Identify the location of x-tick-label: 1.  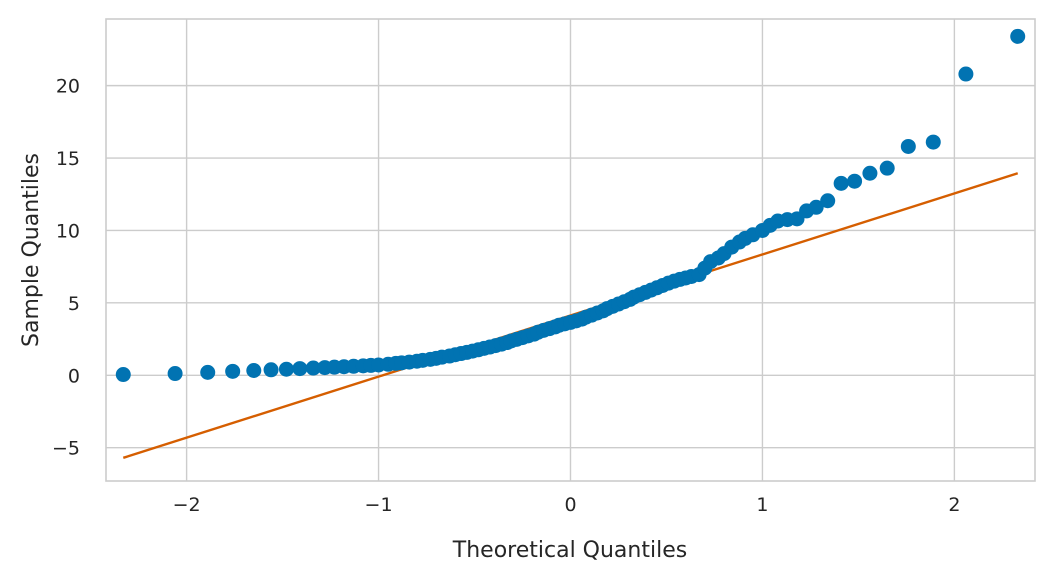
(762, 505).